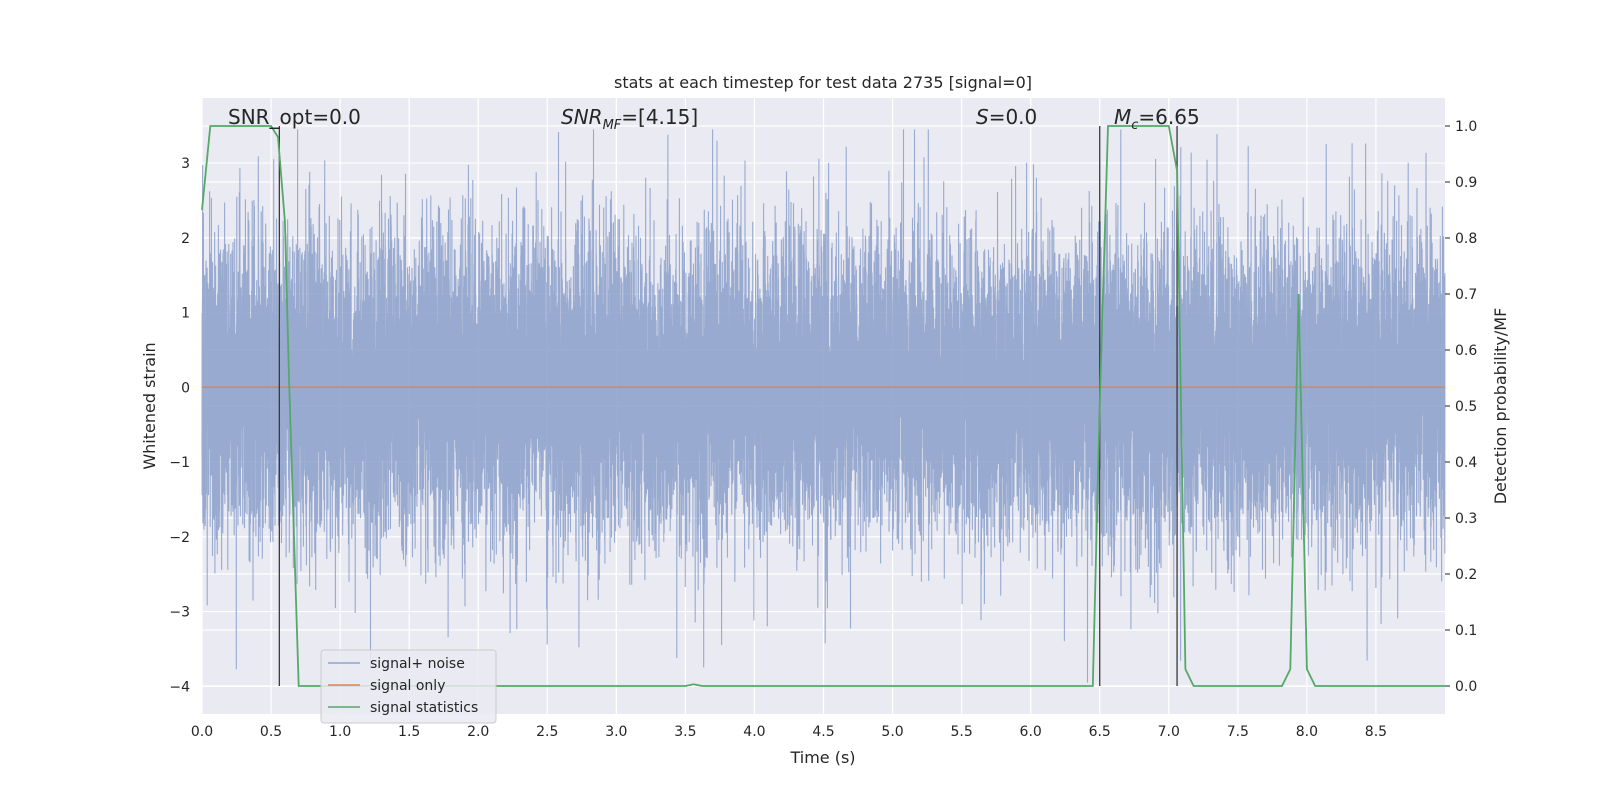 The image size is (1600, 800). What do you see at coordinates (1238, 732) in the screenshot?
I see `x-tick-label: 7.5` at bounding box center [1238, 732].